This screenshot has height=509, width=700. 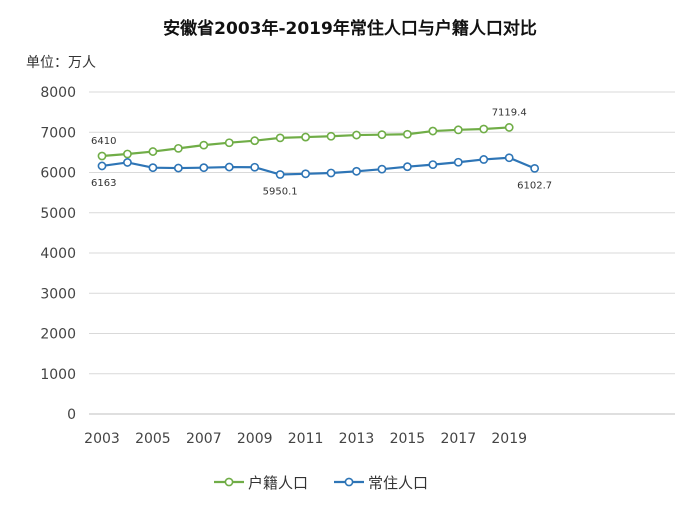 What do you see at coordinates (509, 439) in the screenshot?
I see `x-tick-label: 2019` at bounding box center [509, 439].